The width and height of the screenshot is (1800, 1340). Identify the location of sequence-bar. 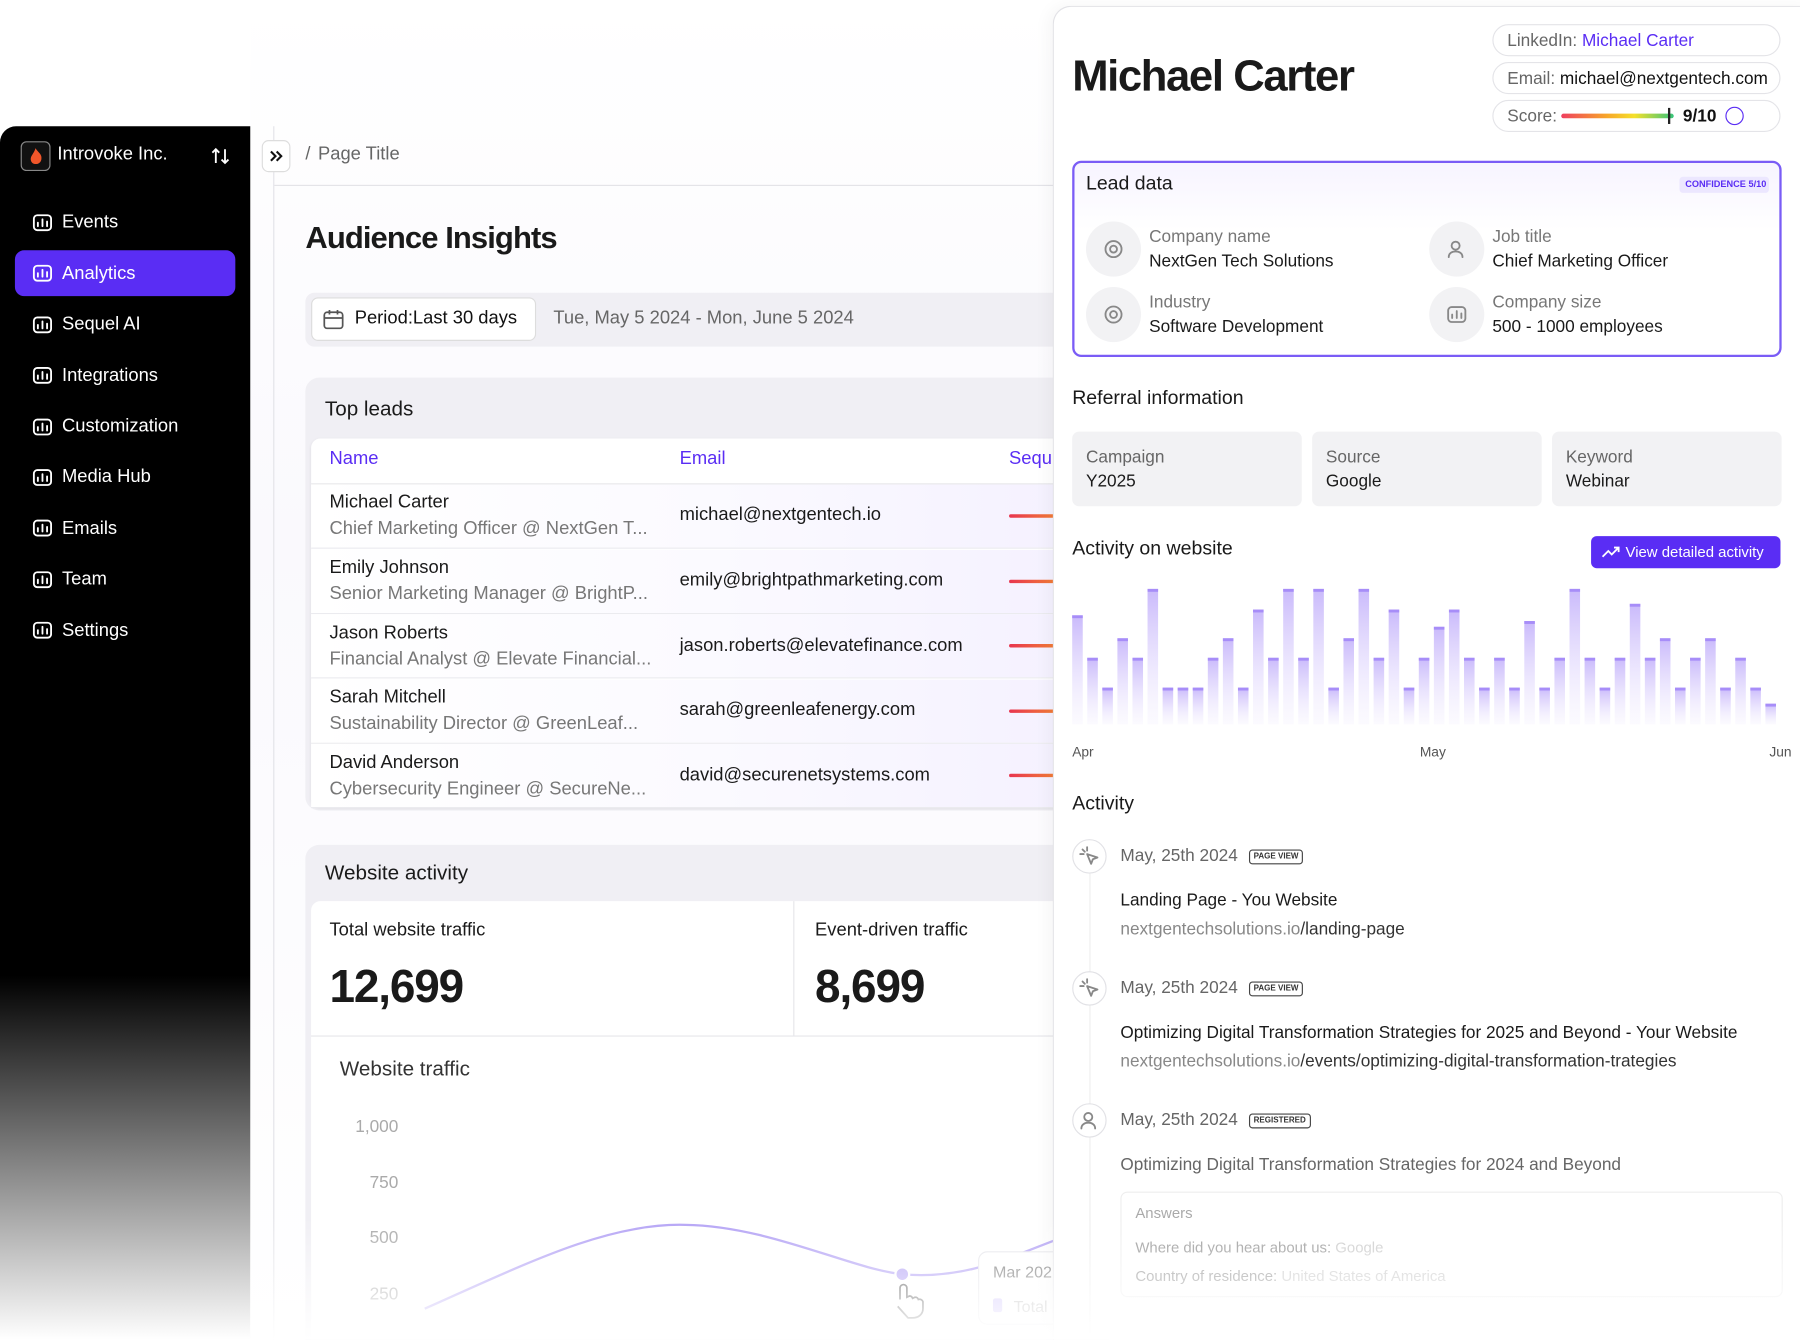
(1043, 776).